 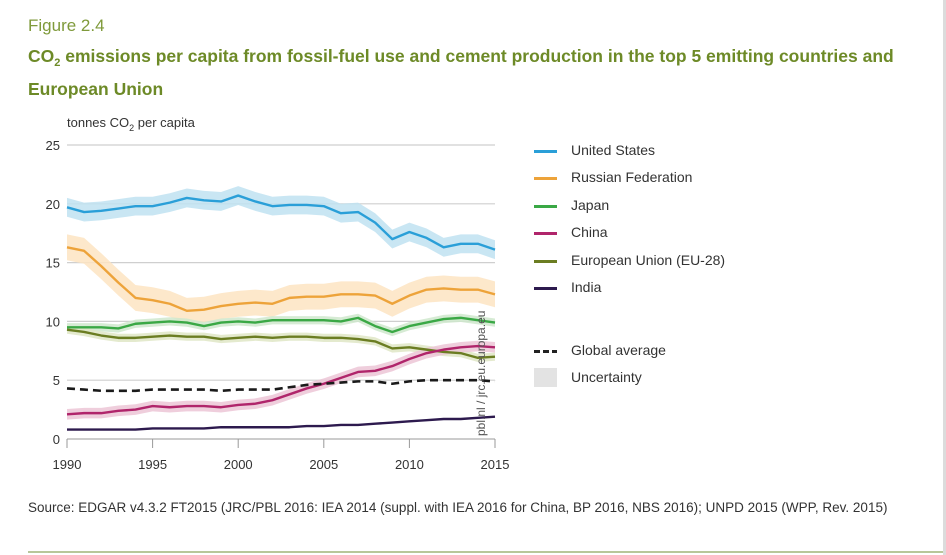 I want to click on legend-swatch-japan, so click(x=545, y=206).